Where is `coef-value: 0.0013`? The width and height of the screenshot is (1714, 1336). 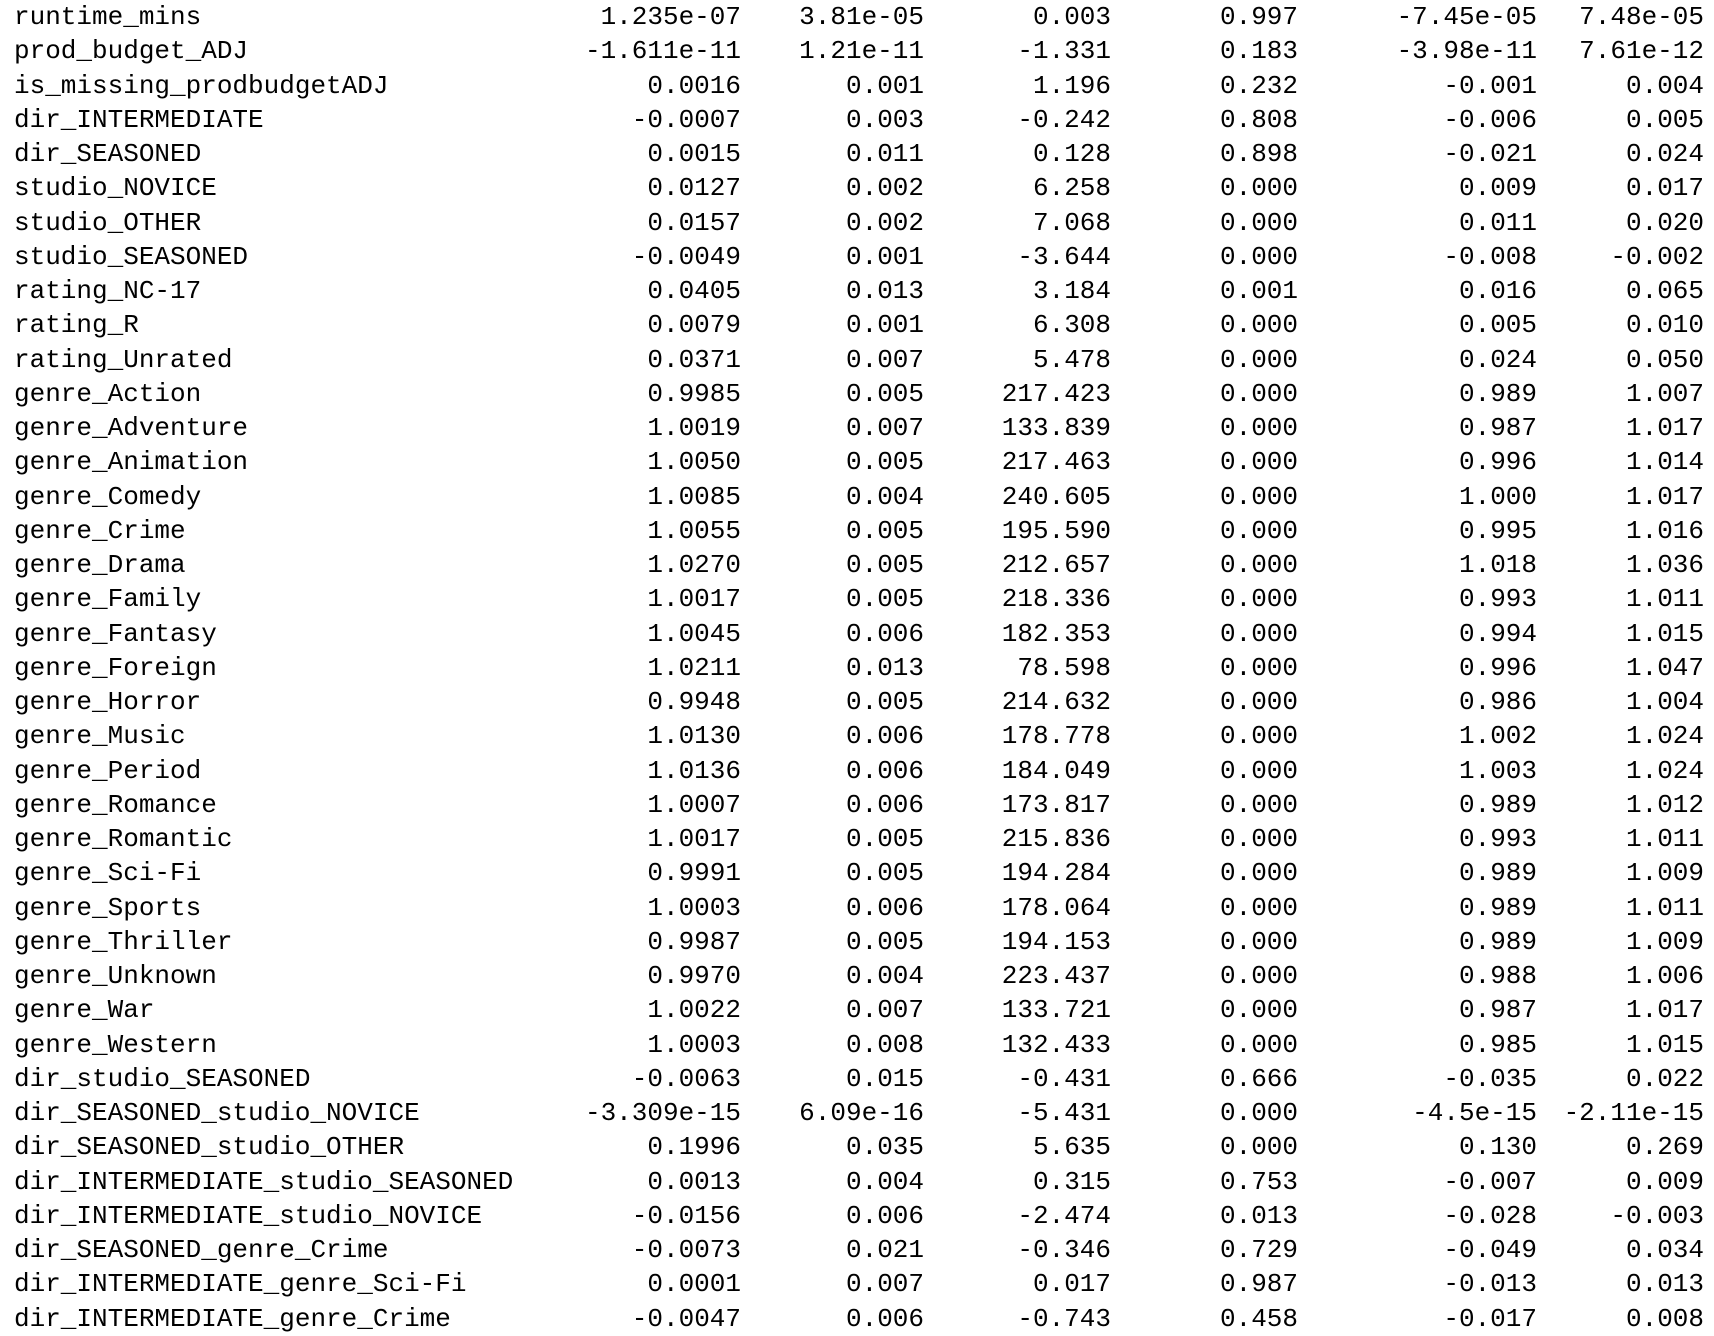 coef-value: 0.0013 is located at coordinates (694, 1181).